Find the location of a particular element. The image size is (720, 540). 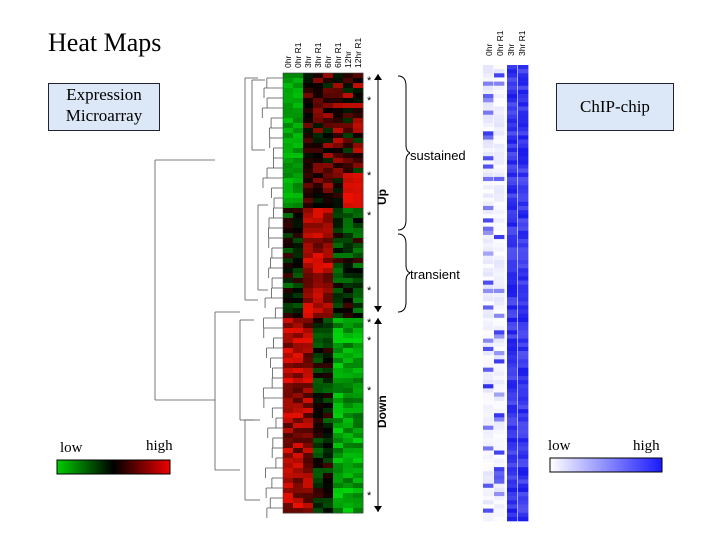

chip-legend-high: high is located at coordinates (646, 446).